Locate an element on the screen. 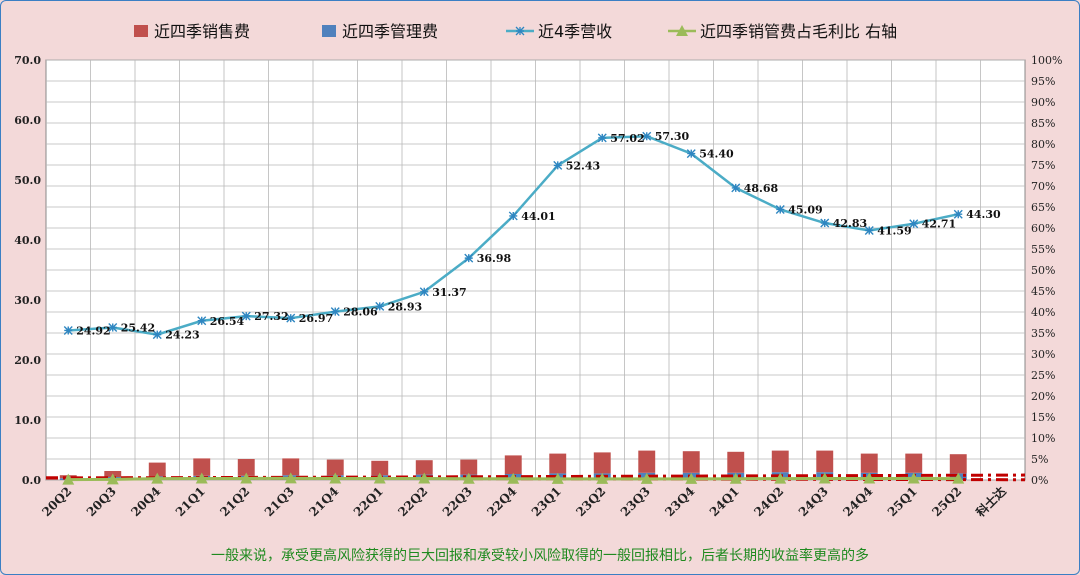  x-tick-label: 24Q2 is located at coordinates (768, 501).